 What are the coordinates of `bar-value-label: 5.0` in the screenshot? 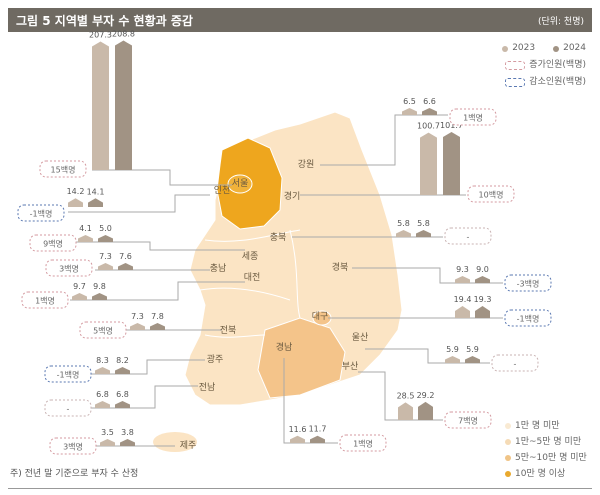 It's located at (105, 228).